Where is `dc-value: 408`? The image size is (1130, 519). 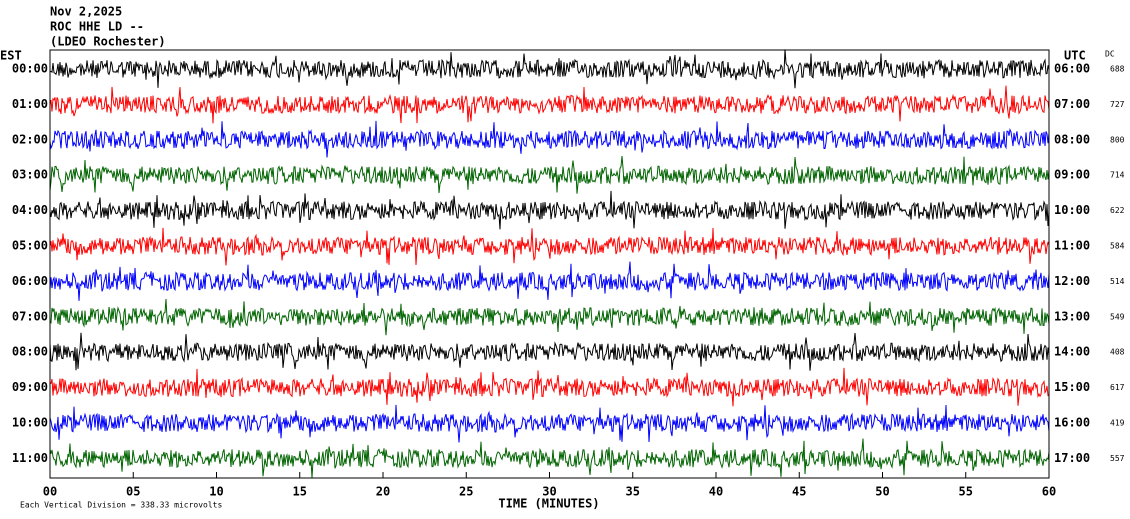
dc-value: 408 is located at coordinates (1117, 352).